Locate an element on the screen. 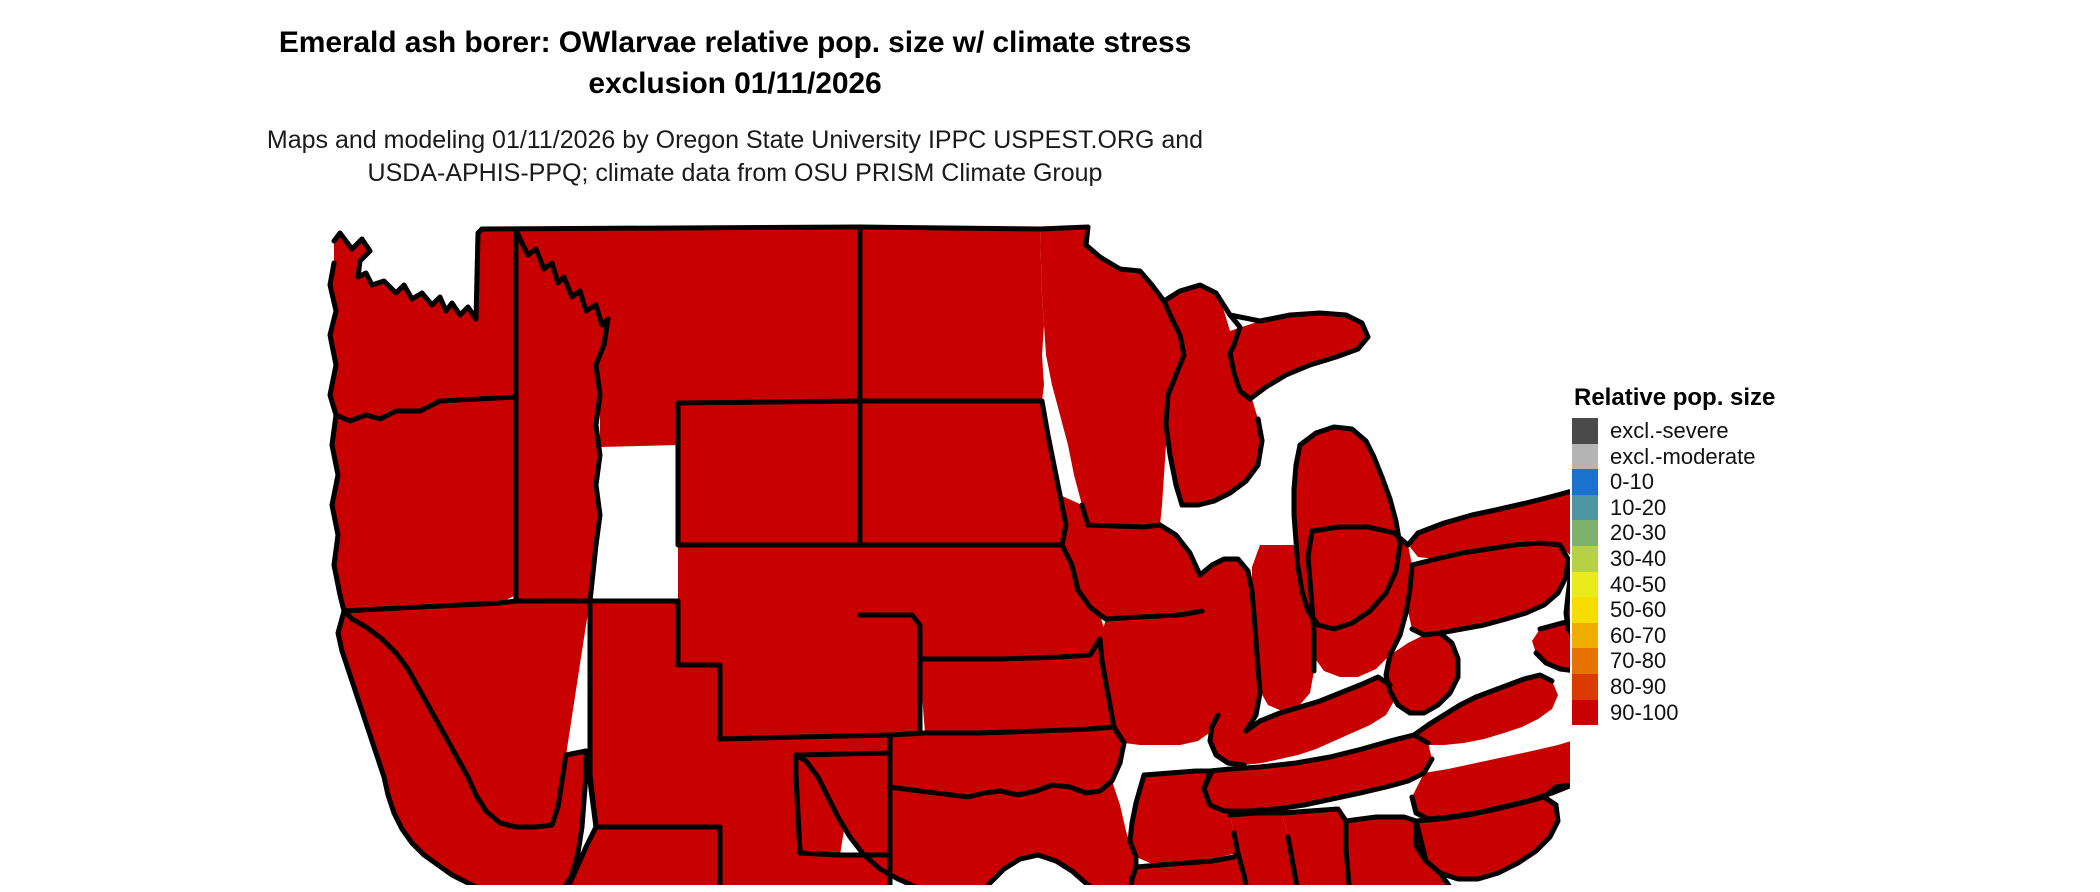 This screenshot has height=892, width=2100. border-il-in is located at coordinates (1253, 651).